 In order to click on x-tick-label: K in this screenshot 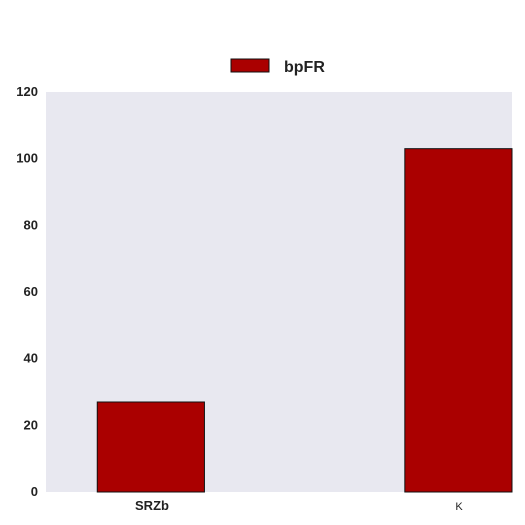, I will do `click(459, 507)`.